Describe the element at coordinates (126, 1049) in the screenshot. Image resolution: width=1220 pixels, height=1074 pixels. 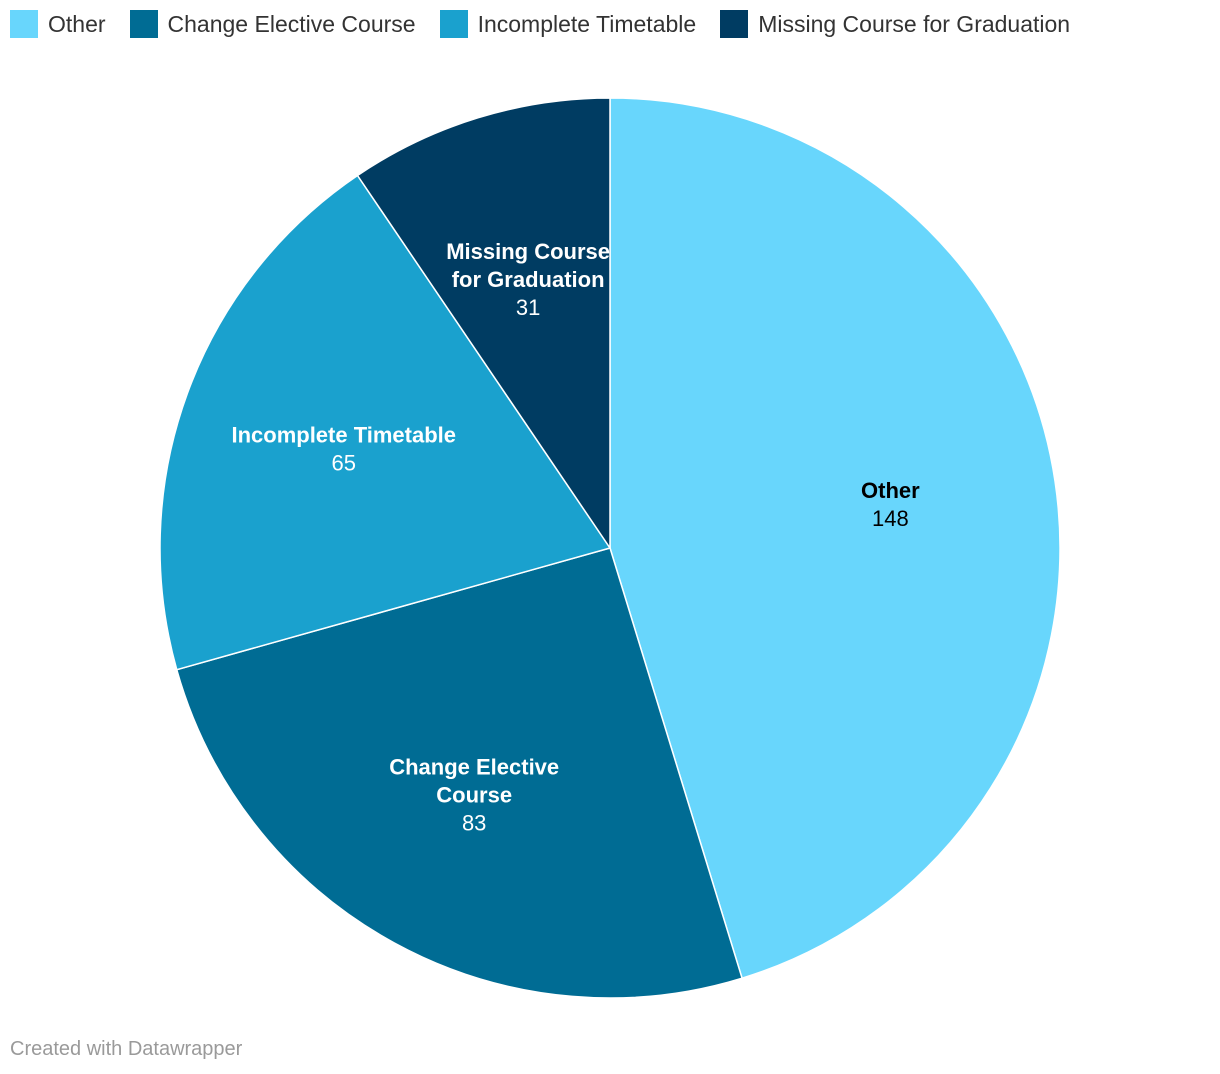
I see `credit-footer: Created with Datawrapper` at that location.